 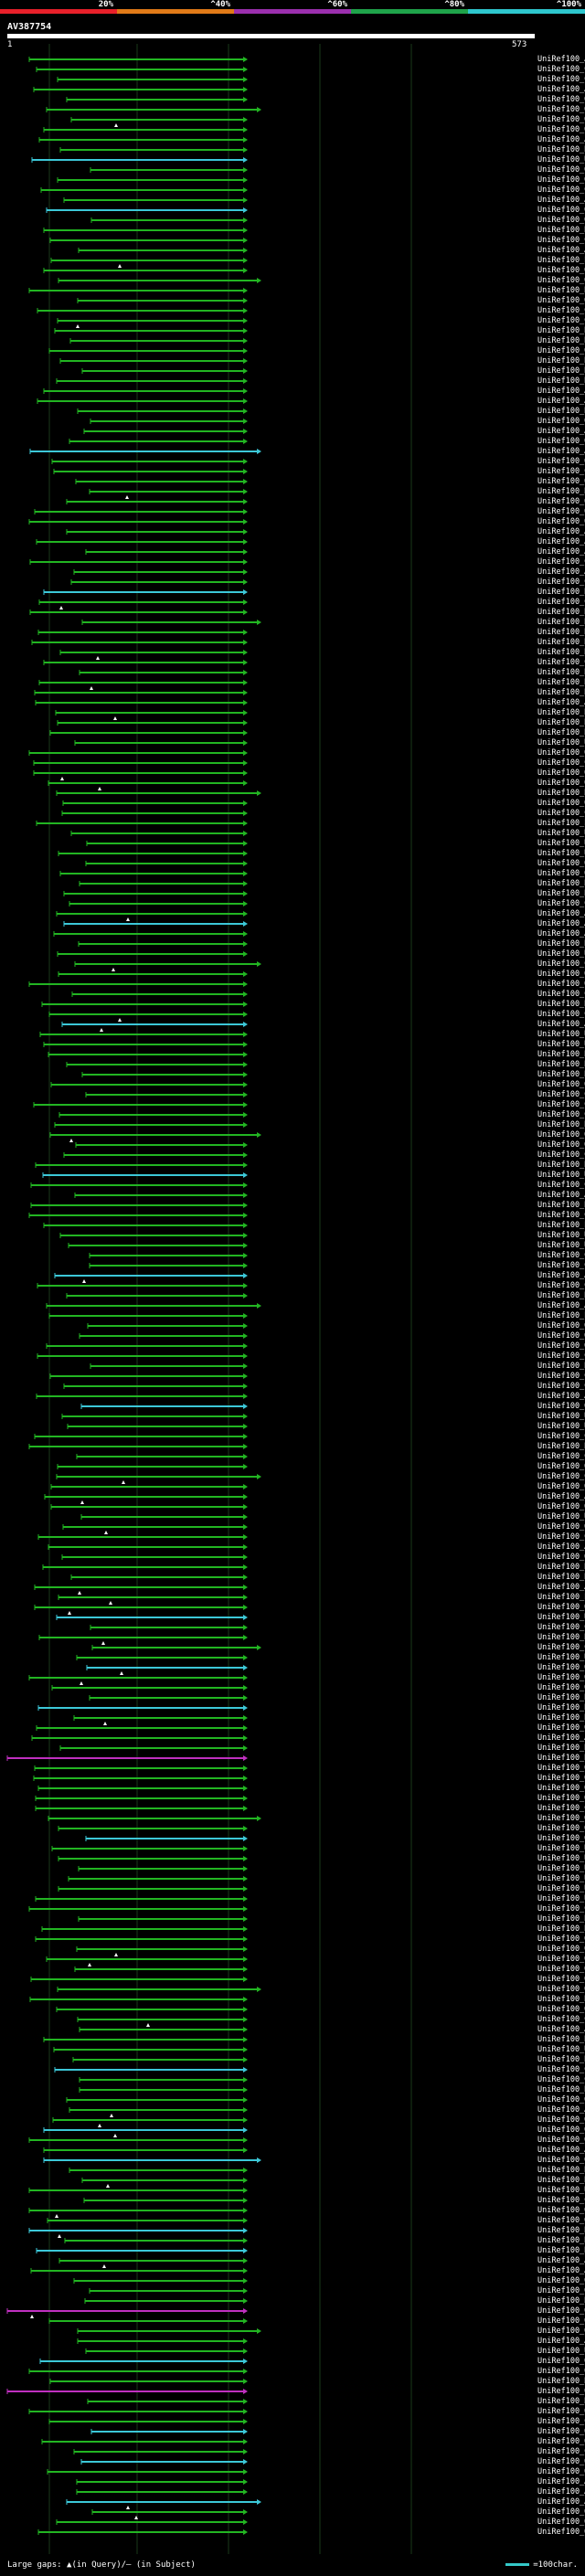 I want to click on hit-link: UniRef100_B3NUQ6, so click(x=561, y=2240).